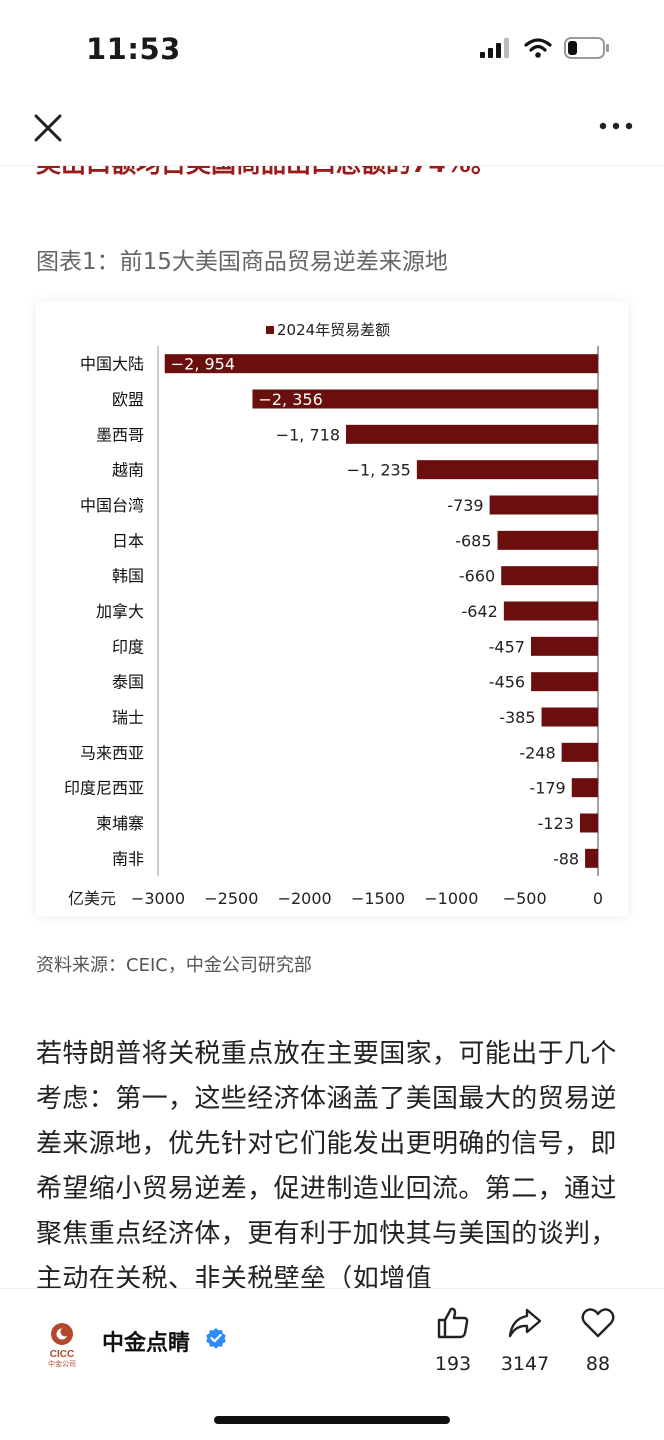 The width and height of the screenshot is (664, 1440). What do you see at coordinates (525, 1340) in the screenshot?
I see `share-button: 3147` at bounding box center [525, 1340].